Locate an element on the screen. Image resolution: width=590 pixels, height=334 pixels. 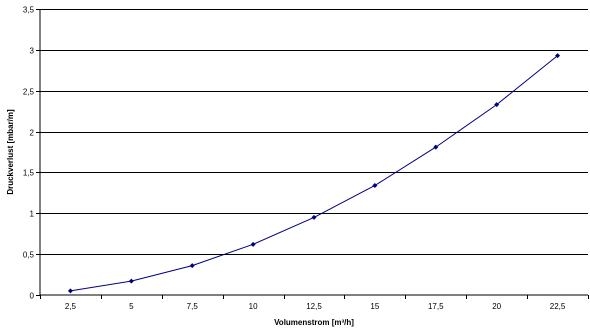
y-tick-label: 3 is located at coordinates (32, 51).